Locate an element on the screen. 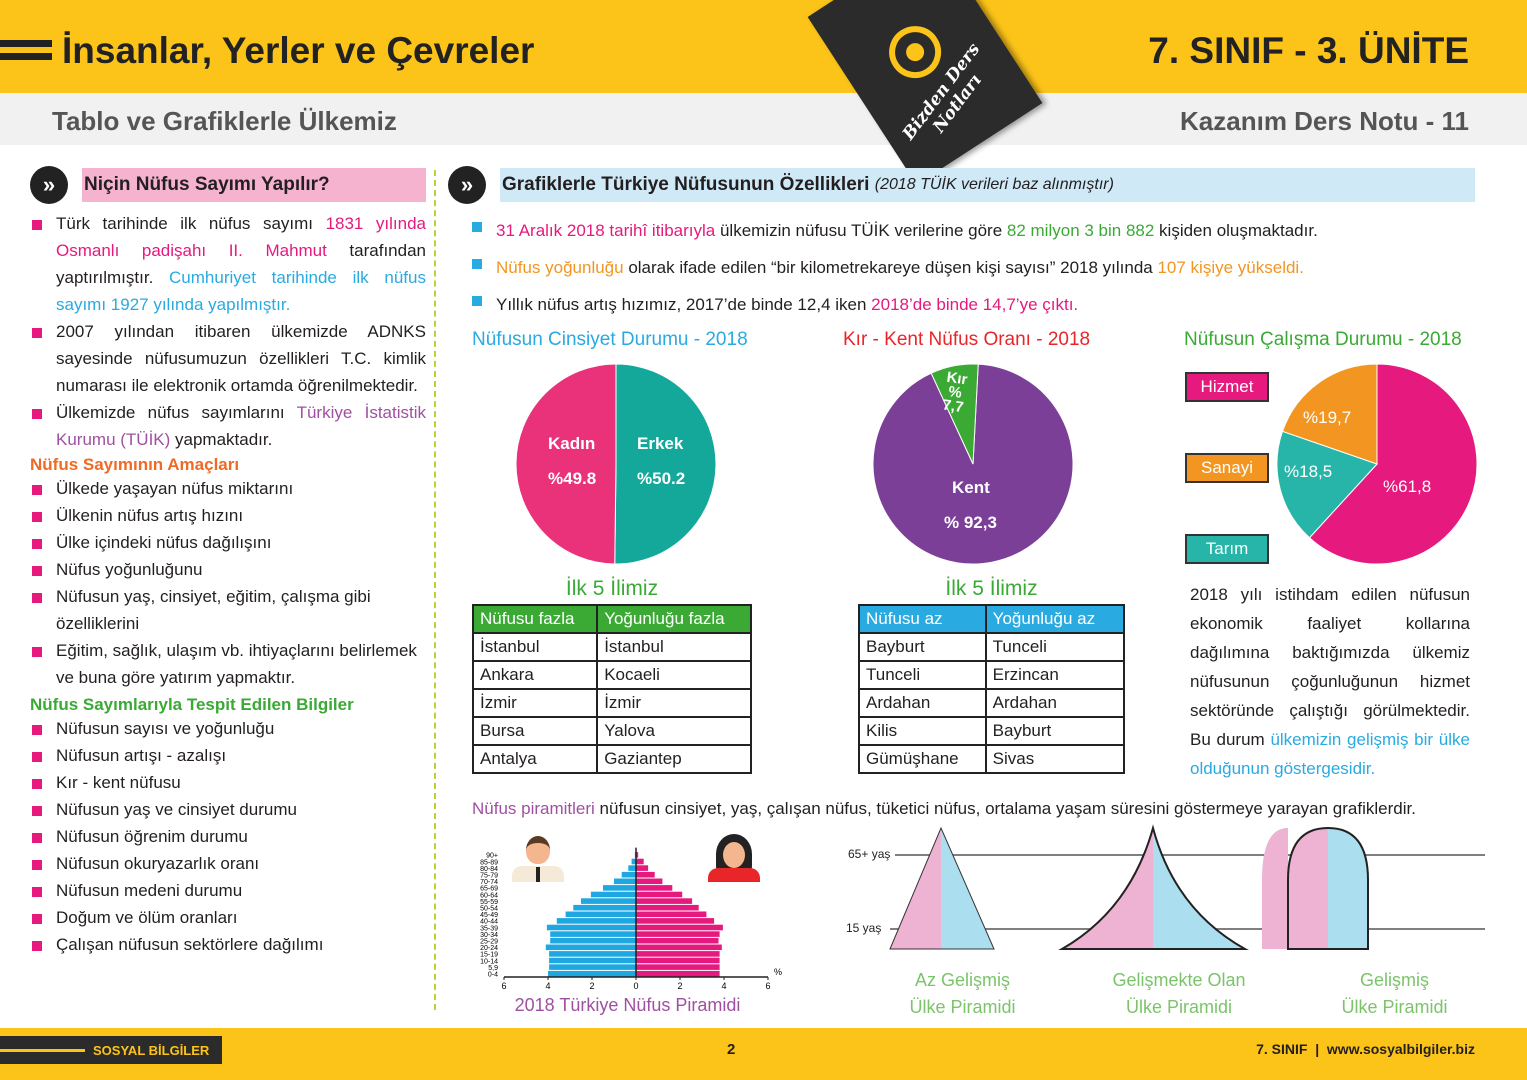 Image resolution: width=1527 pixels, height=1080 pixels. man-avatar-icon is located at coordinates (538, 859).